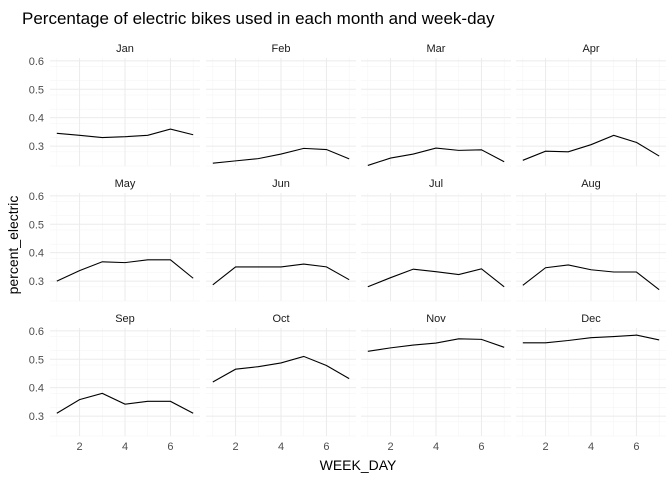  I want to click on facet-panel-dec: Dec 2 4 6, so click(591, 383).